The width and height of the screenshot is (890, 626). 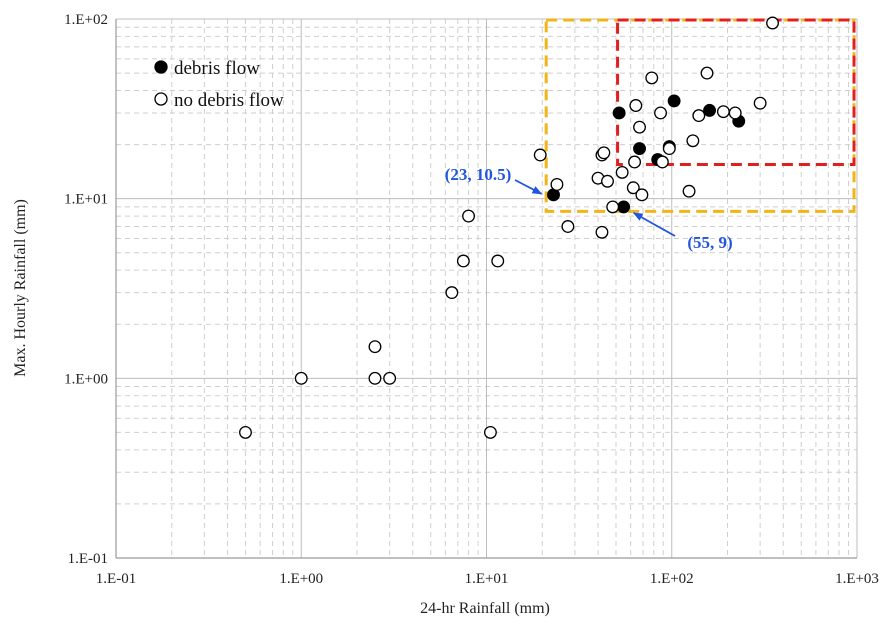 I want to click on y-tick-label: 1.E+02, so click(x=86, y=20).